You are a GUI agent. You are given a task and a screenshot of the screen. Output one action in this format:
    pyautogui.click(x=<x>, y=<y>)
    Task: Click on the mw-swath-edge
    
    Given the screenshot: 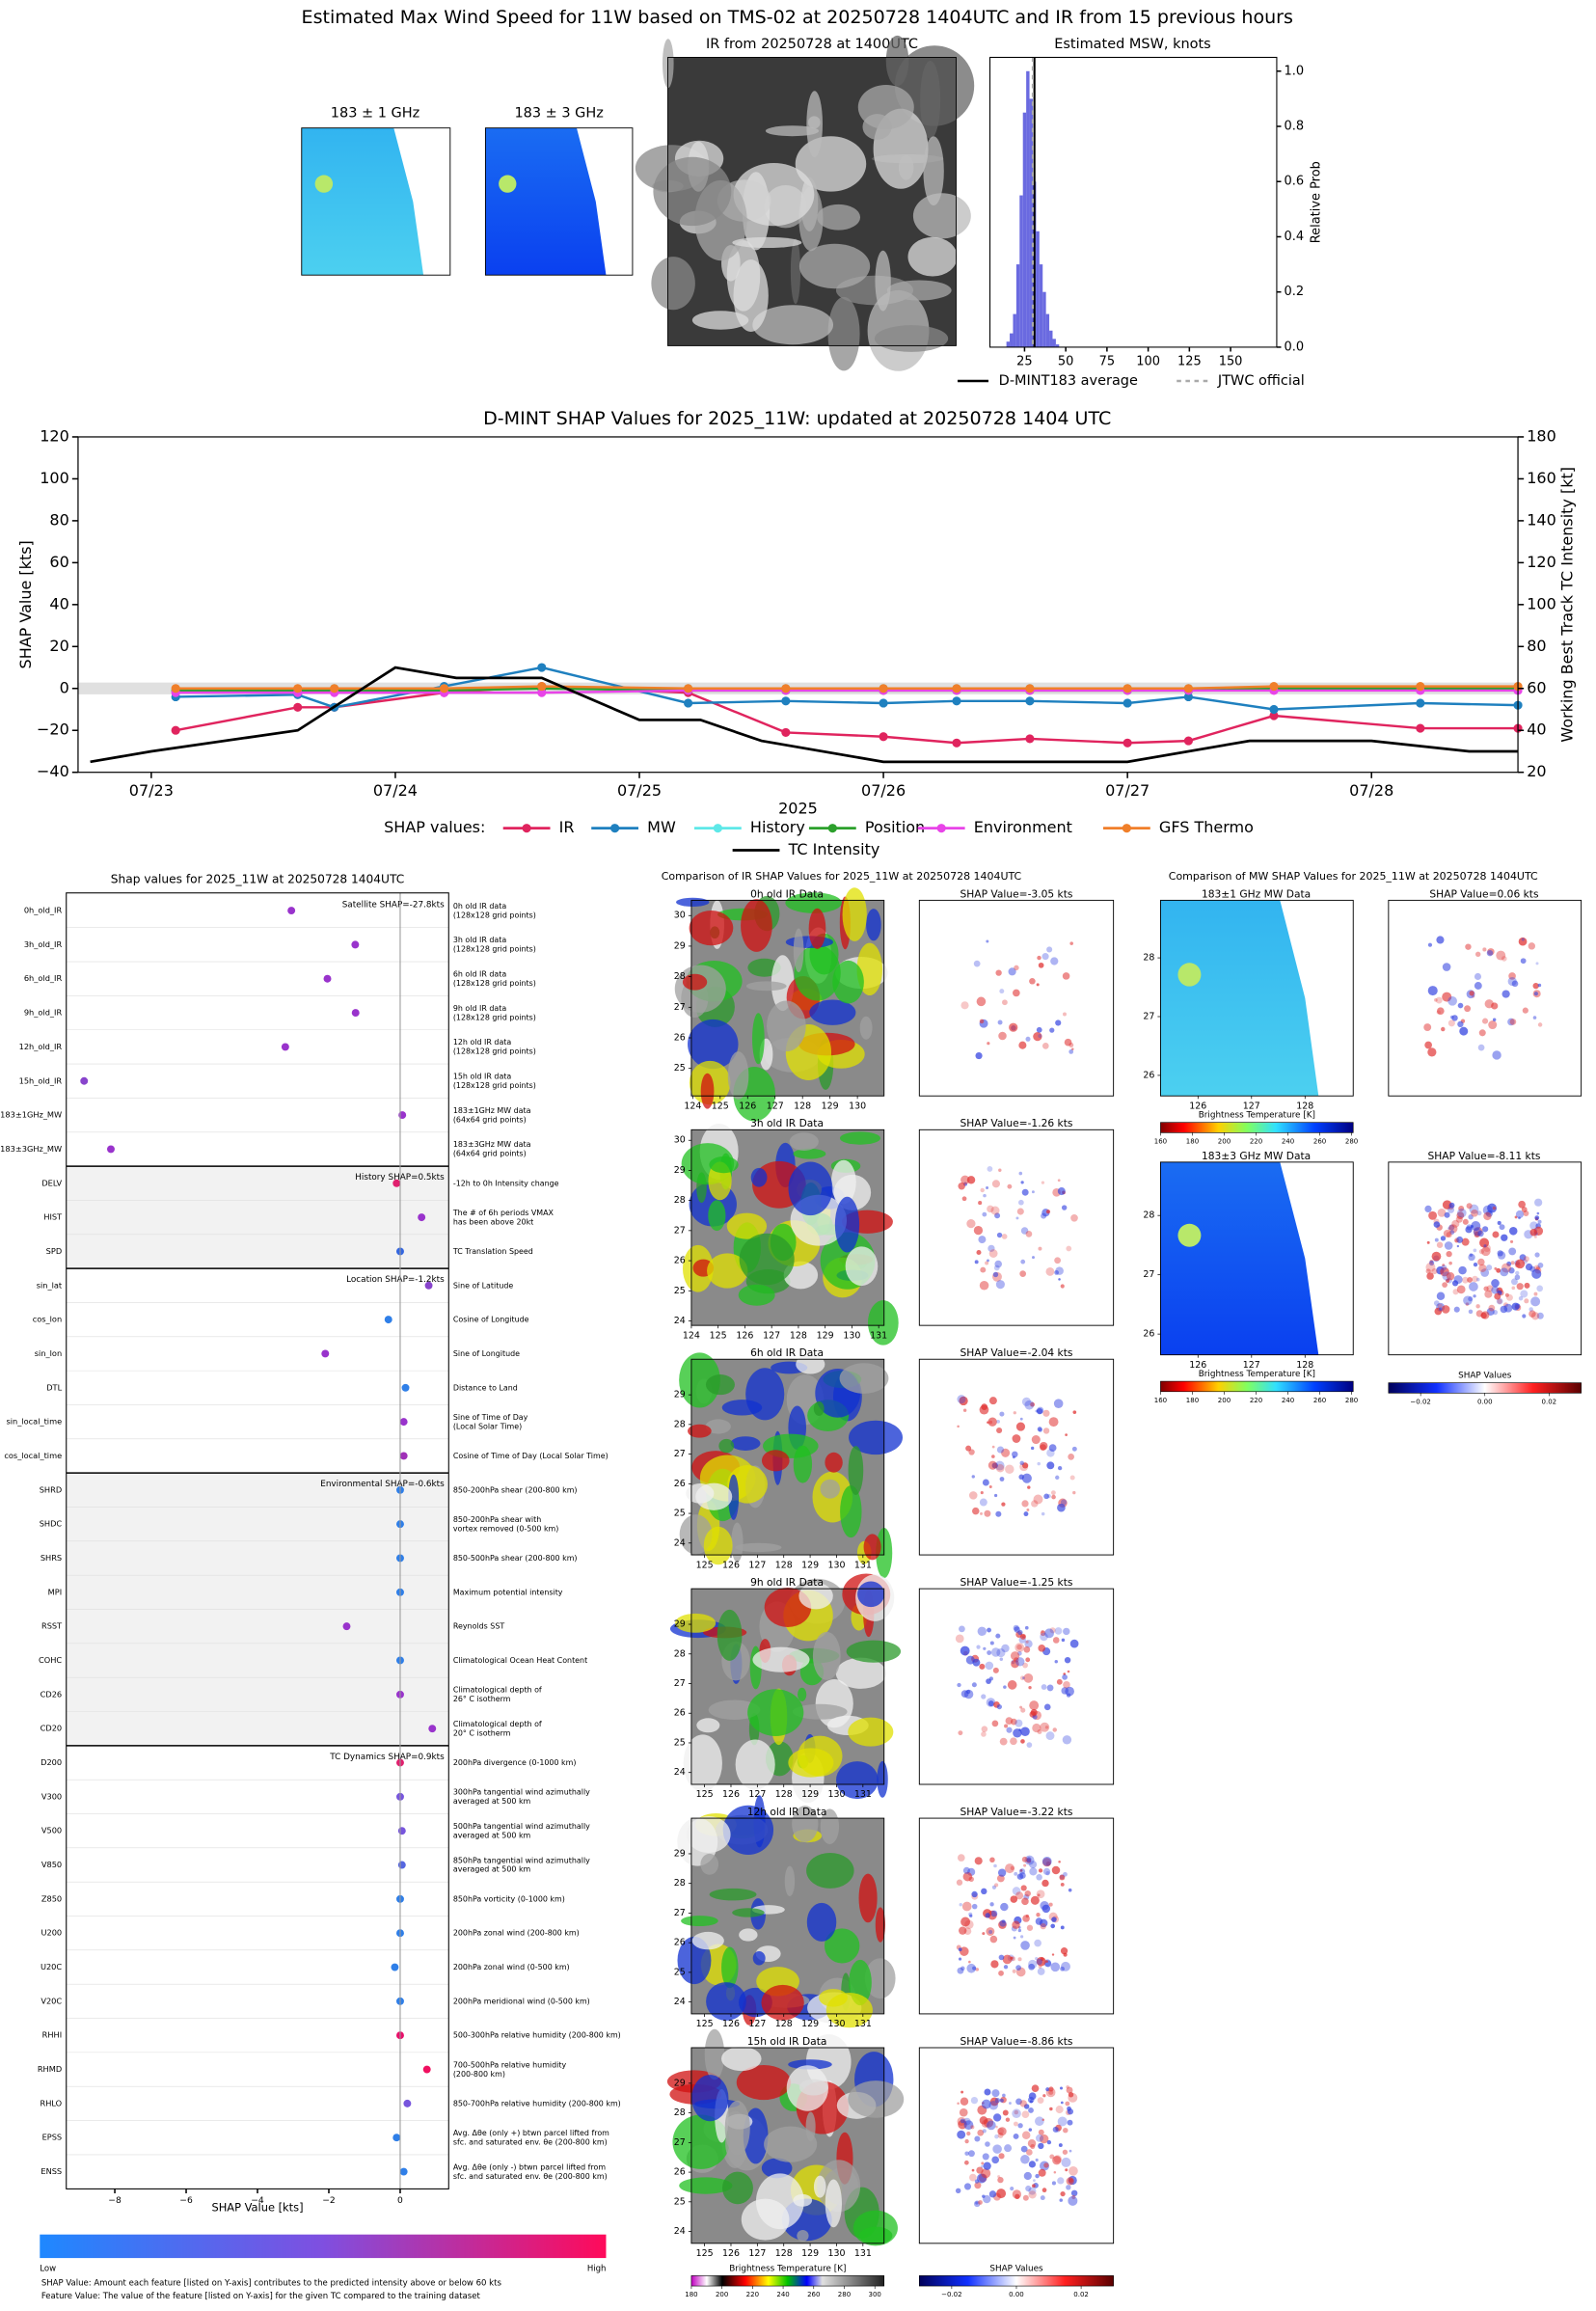 What is the action you would take?
    pyautogui.click(x=1317, y=998)
    